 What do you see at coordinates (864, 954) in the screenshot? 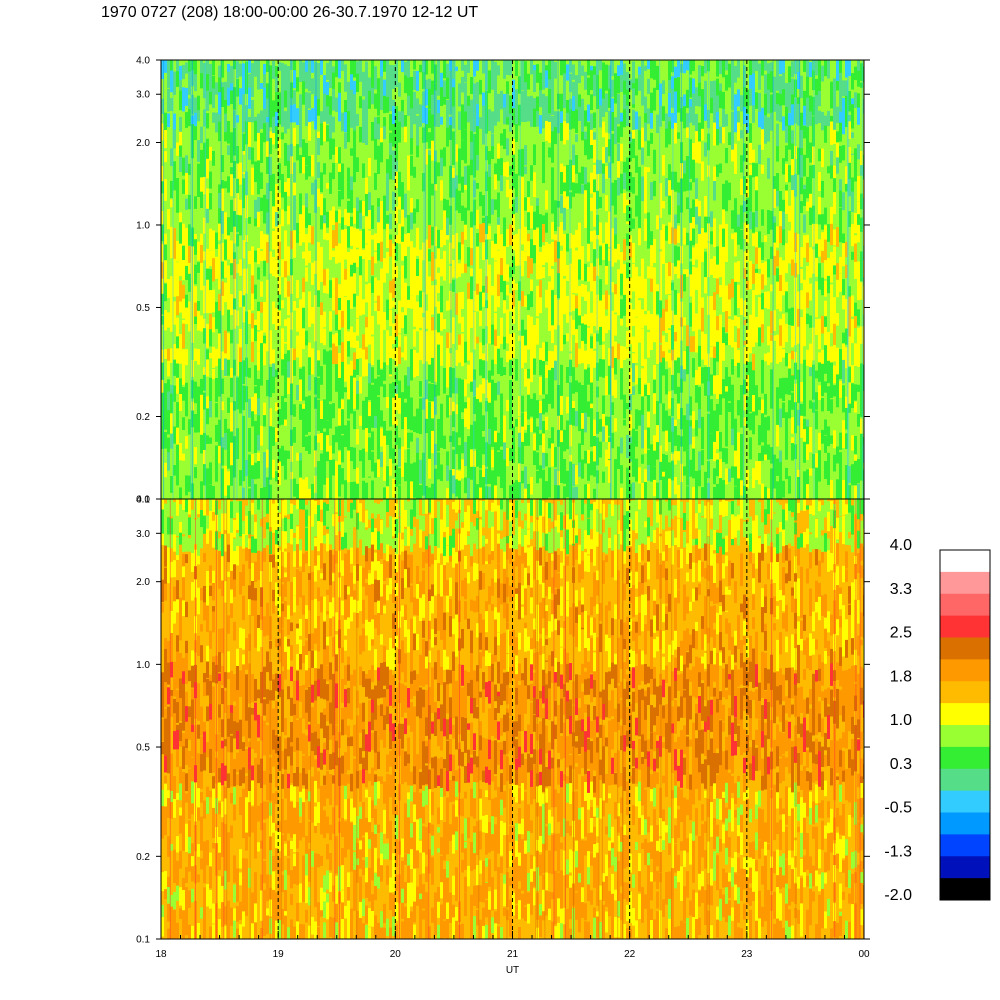
I see `x-tick-label: 00` at bounding box center [864, 954].